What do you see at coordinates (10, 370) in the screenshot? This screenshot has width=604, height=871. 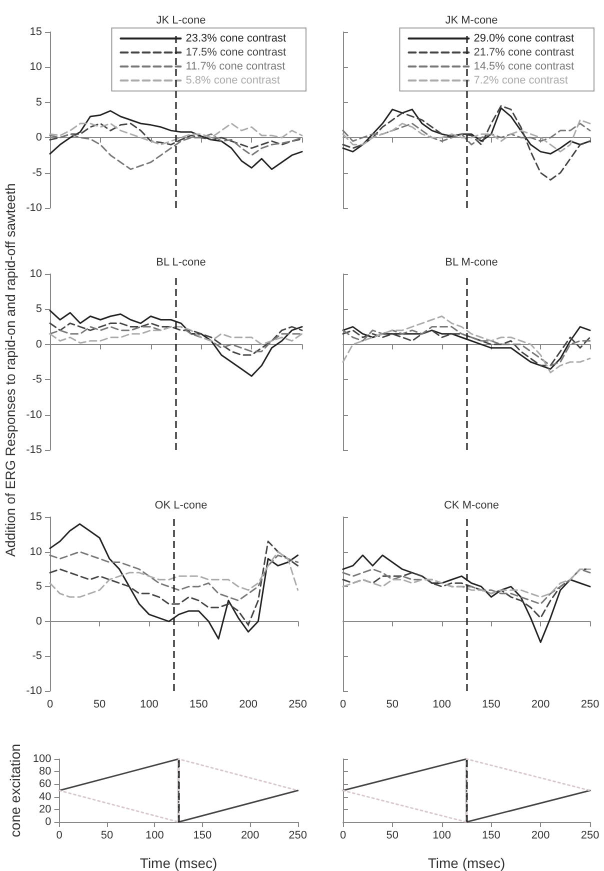 I see `y-axis-title: Addition of ERG Responses to rapid-on and rapid-off sawteeth` at bounding box center [10, 370].